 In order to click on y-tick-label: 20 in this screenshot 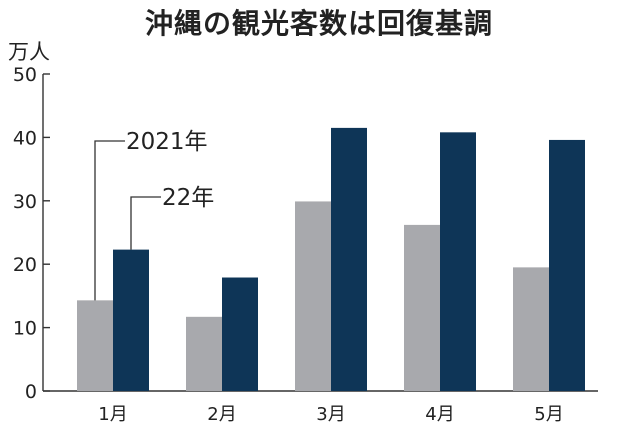, I will do `click(25, 265)`.